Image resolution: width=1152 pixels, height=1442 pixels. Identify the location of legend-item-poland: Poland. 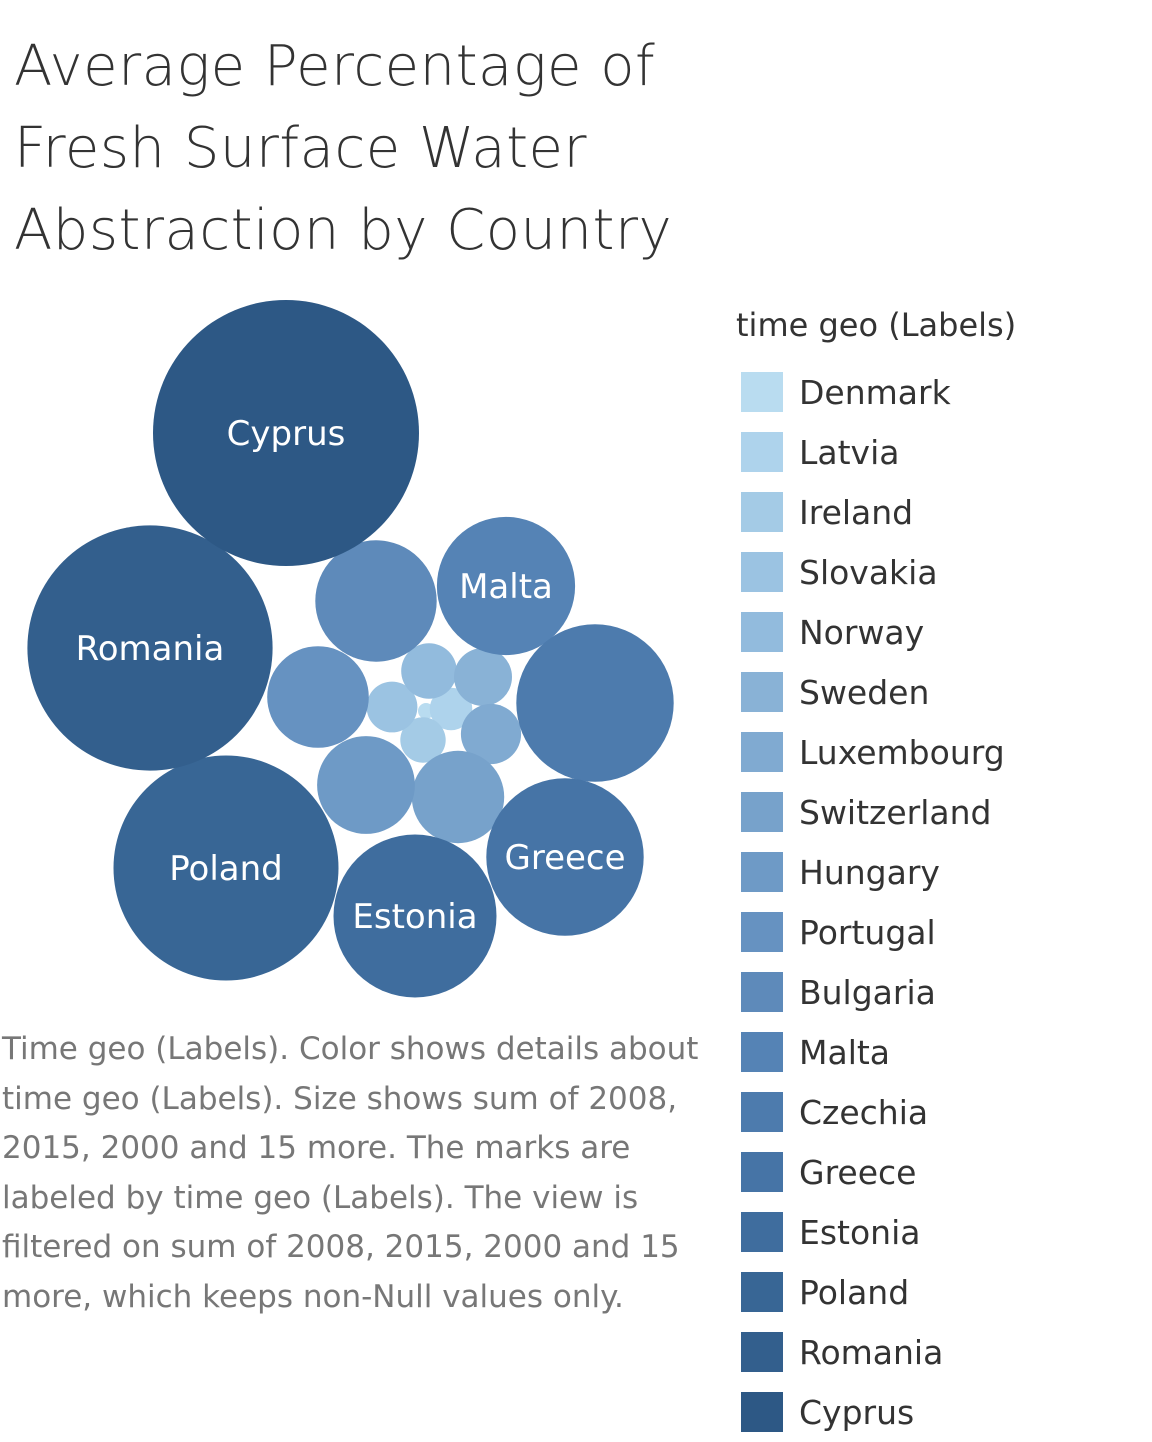
(873, 1292).